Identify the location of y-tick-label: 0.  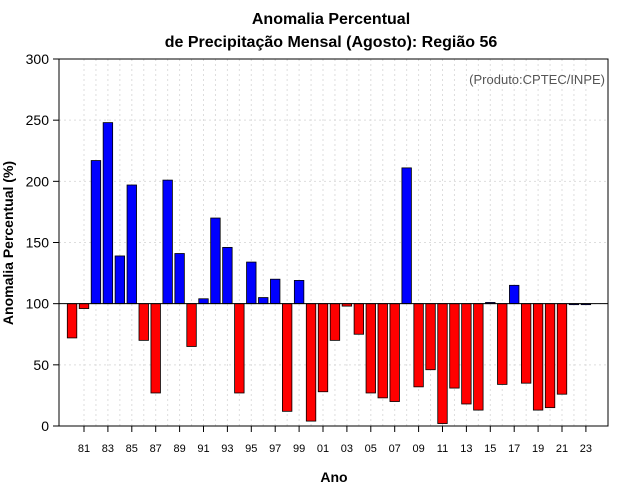
(45, 426).